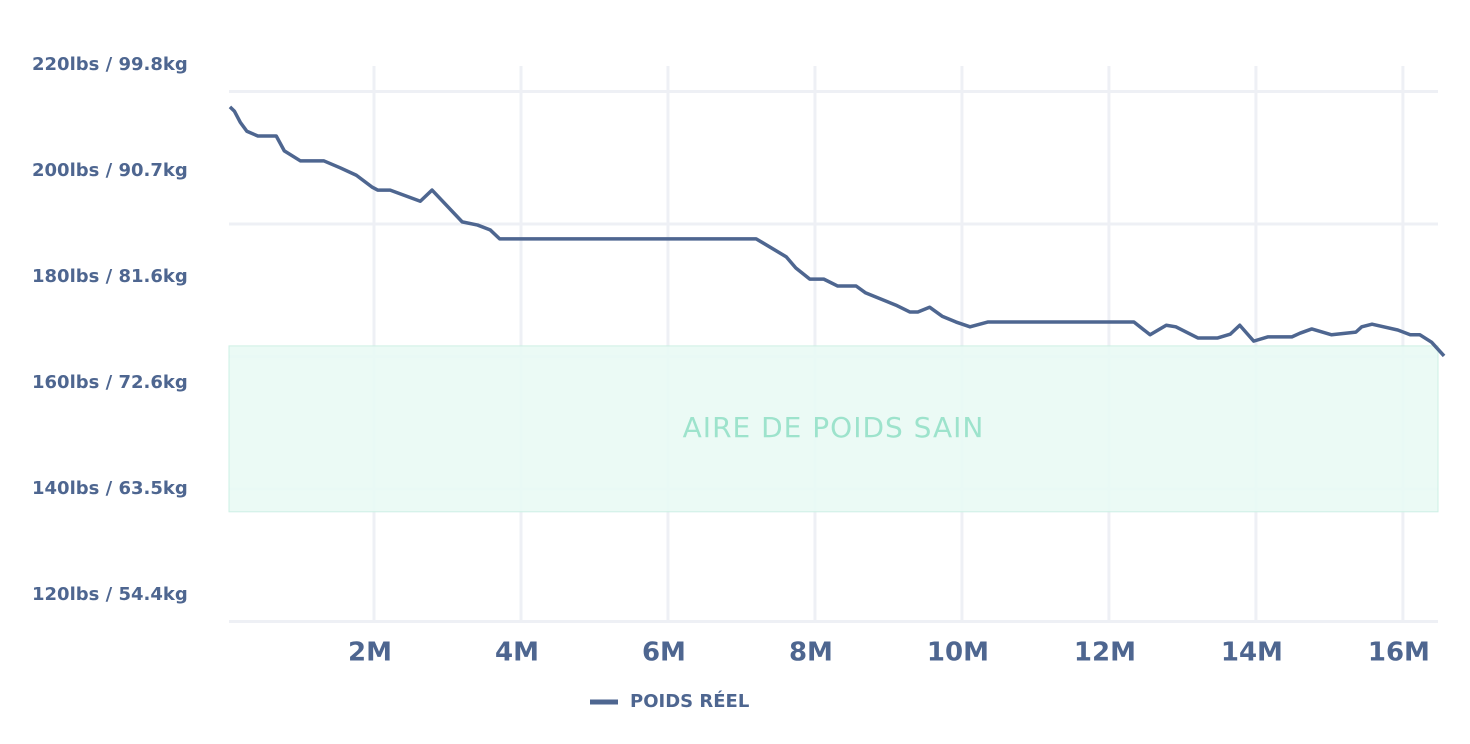  Describe the element at coordinates (110, 170) in the screenshot. I see `y-tick-label: 200lbs / 90.7kg` at that location.